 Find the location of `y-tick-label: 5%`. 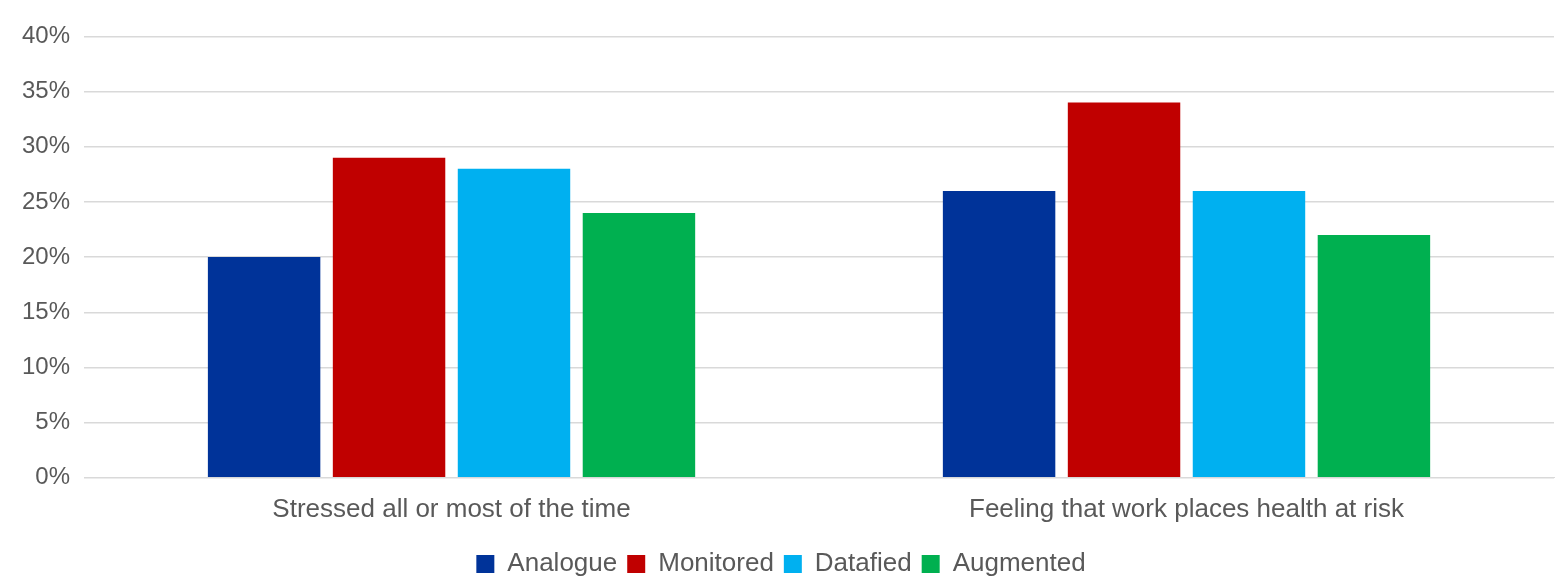

y-tick-label: 5% is located at coordinates (53, 421).